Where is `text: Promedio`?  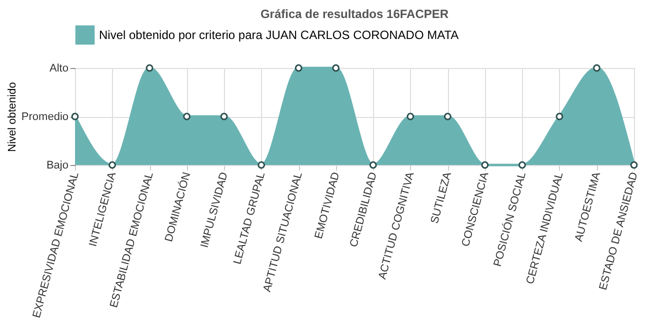
text: Promedio is located at coordinates (44, 117).